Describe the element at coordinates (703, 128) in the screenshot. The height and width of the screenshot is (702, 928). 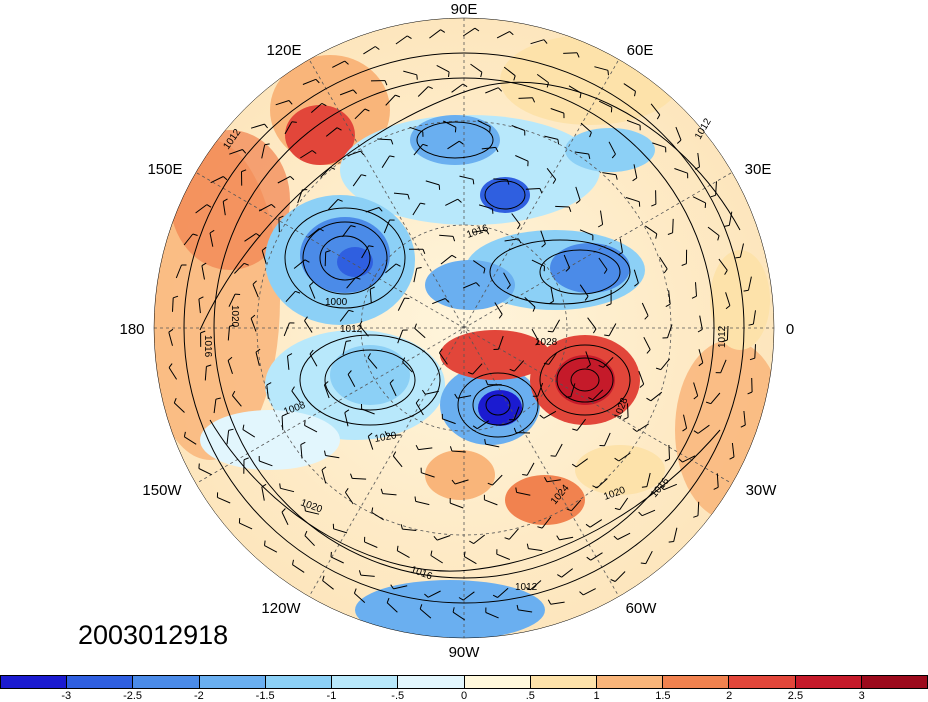
I see `contour-label: 1012` at that location.